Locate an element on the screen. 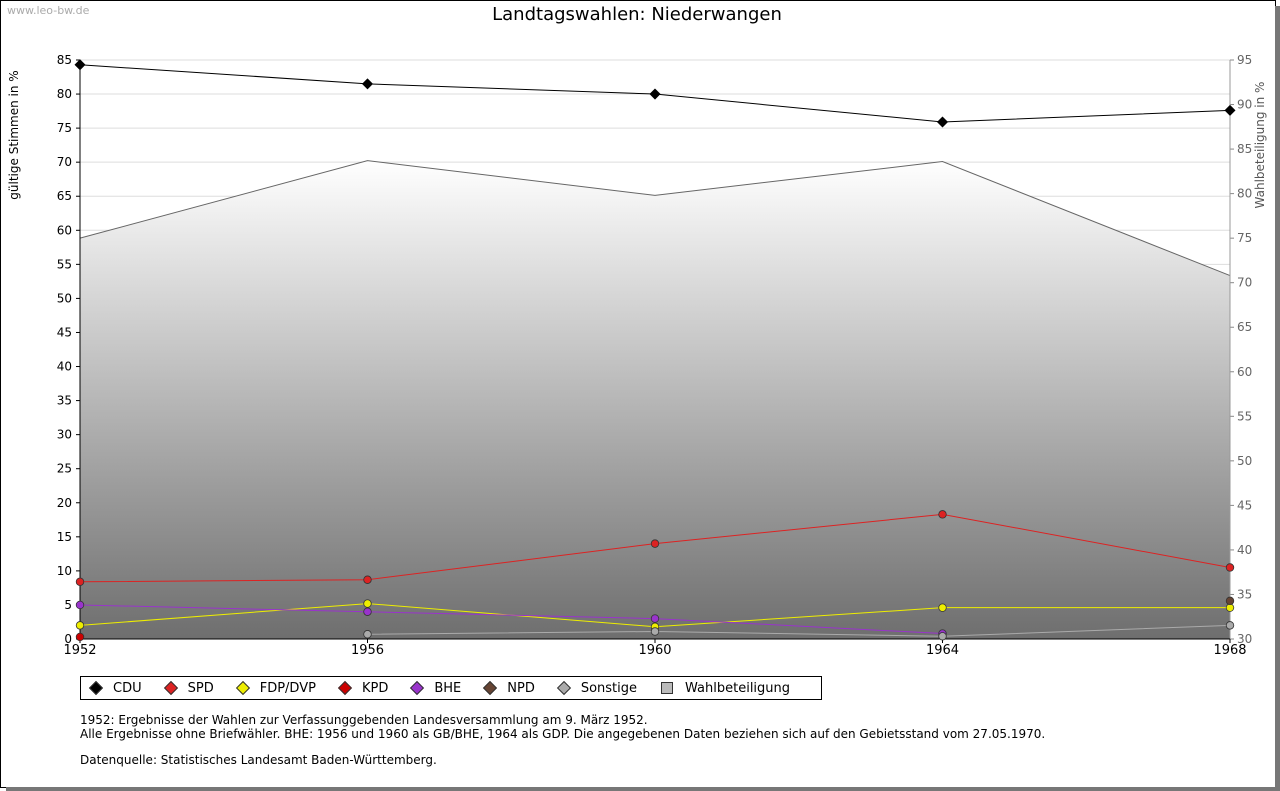 The width and height of the screenshot is (1280, 791). legend-marker-wahlbeteiligung is located at coordinates (667, 688).